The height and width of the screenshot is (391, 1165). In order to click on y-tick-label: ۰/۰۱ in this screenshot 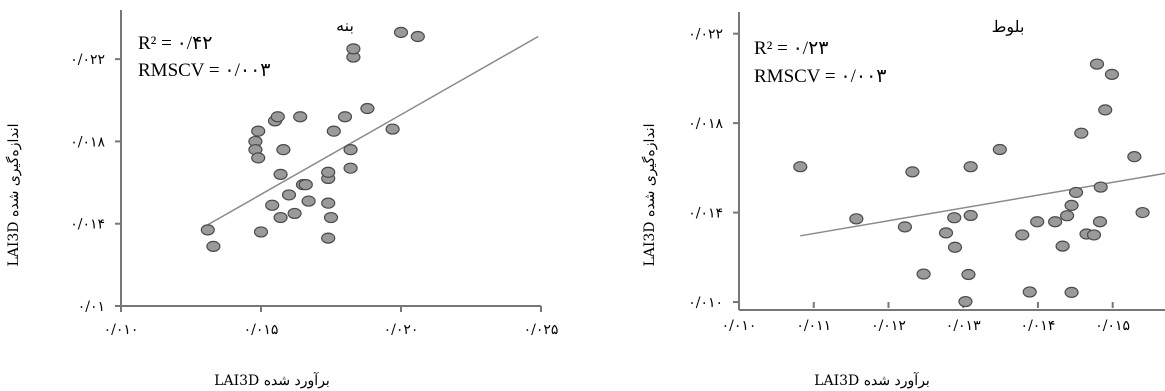, I will do `click(91, 307)`.